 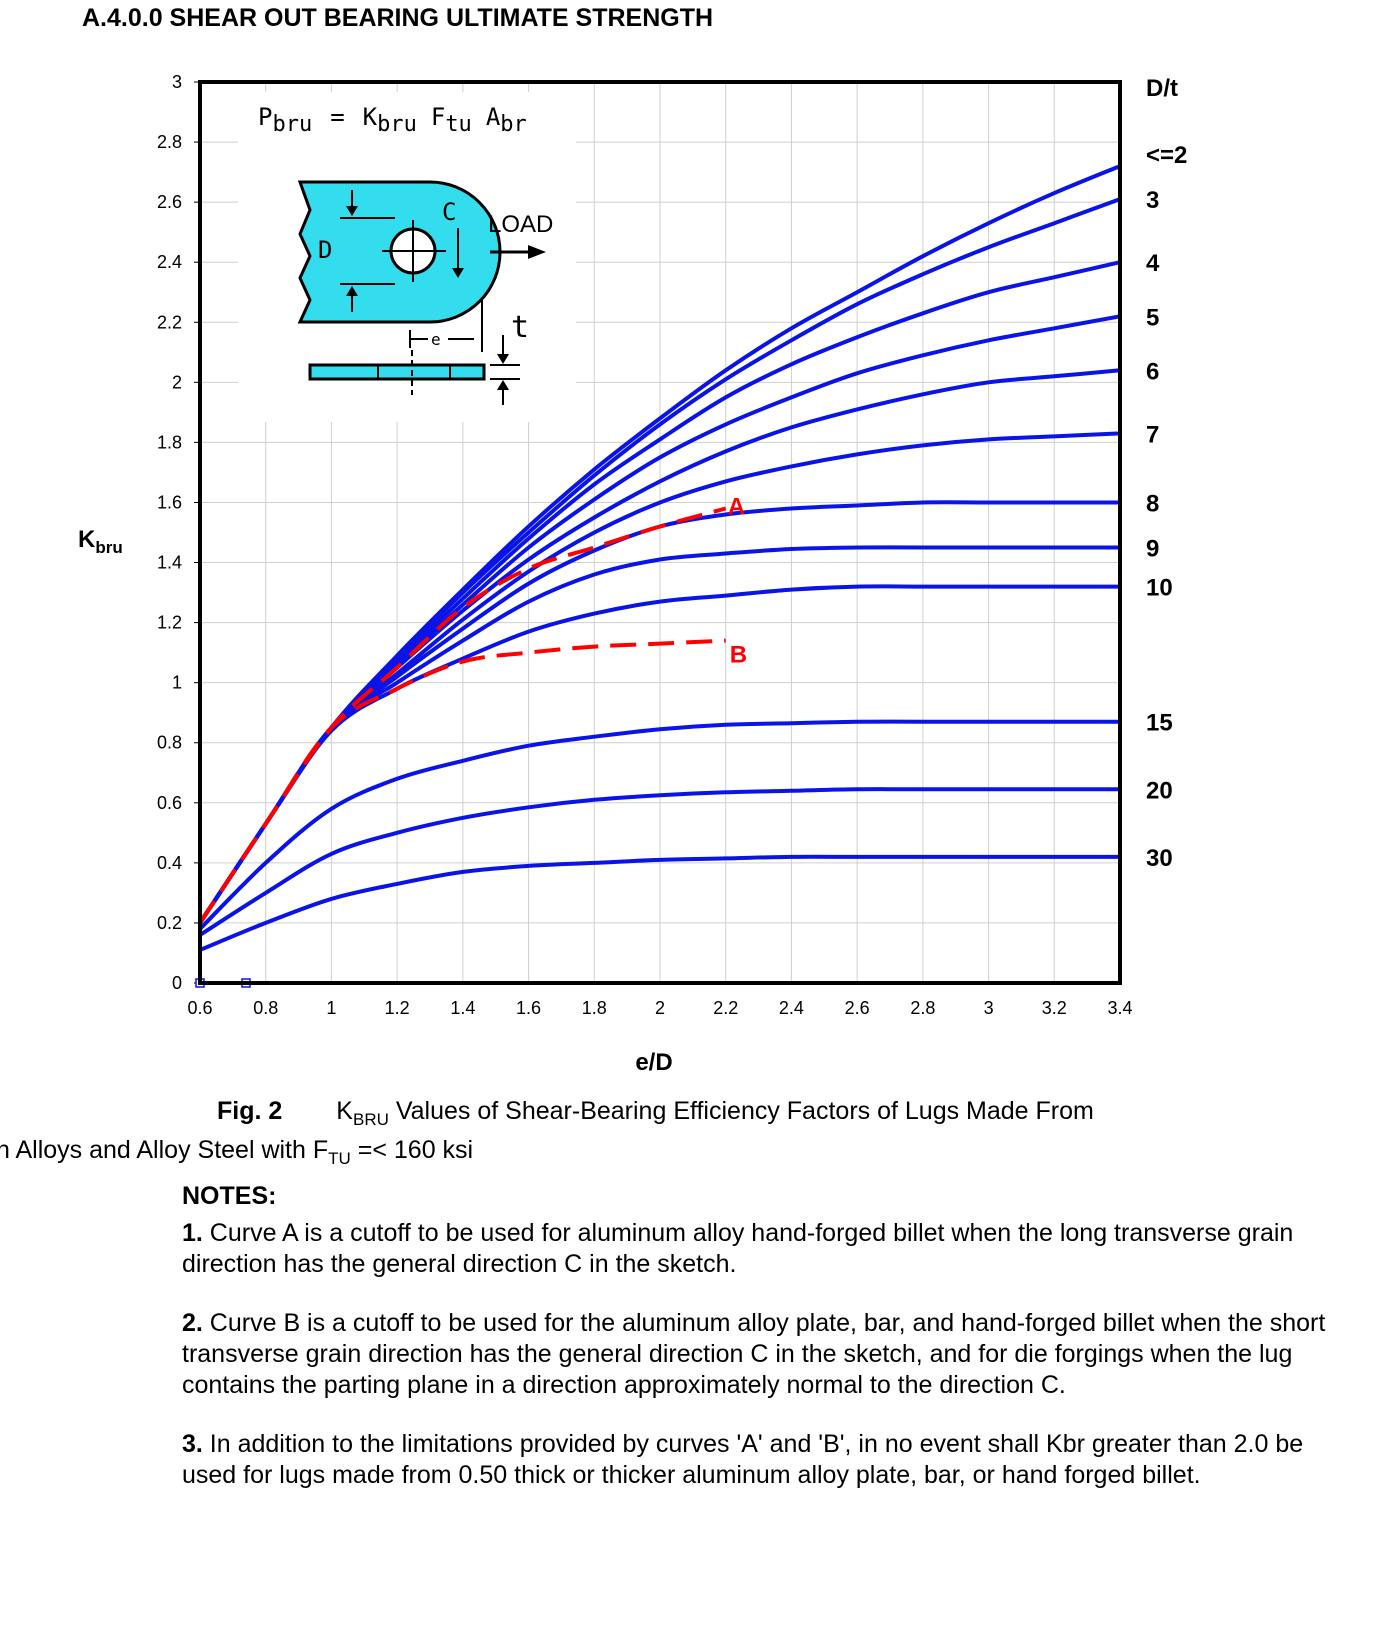 I want to click on dt-label: 5, so click(x=1152, y=317).